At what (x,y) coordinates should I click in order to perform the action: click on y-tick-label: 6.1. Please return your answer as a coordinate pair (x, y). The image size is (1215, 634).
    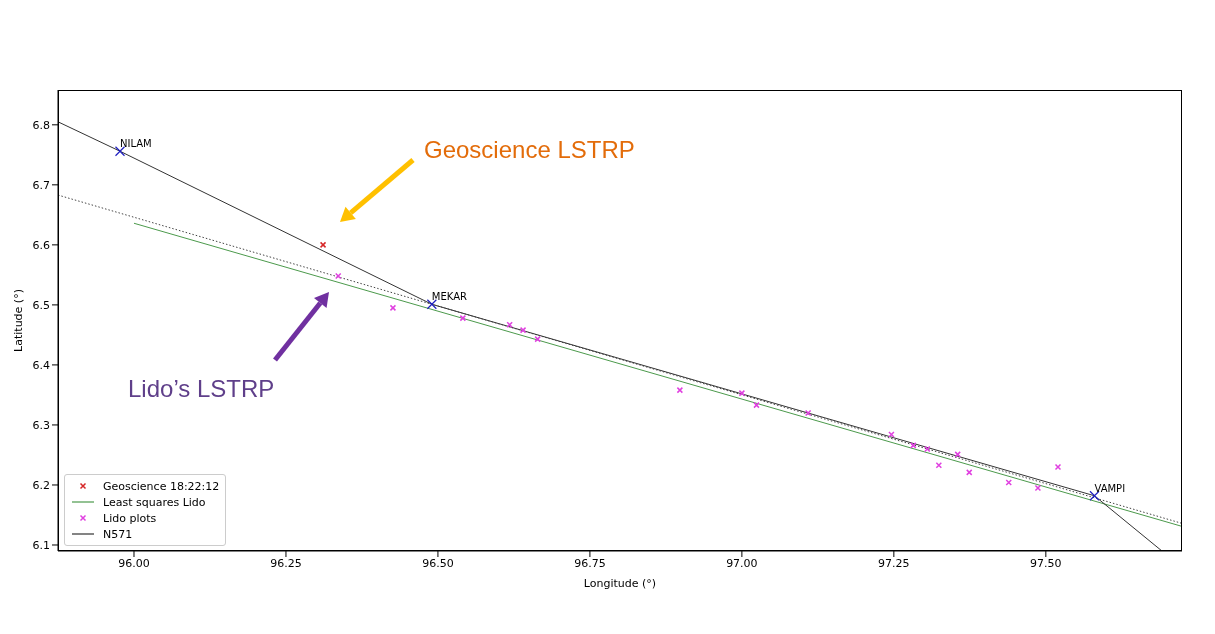
    Looking at the image, I should click on (41, 545).